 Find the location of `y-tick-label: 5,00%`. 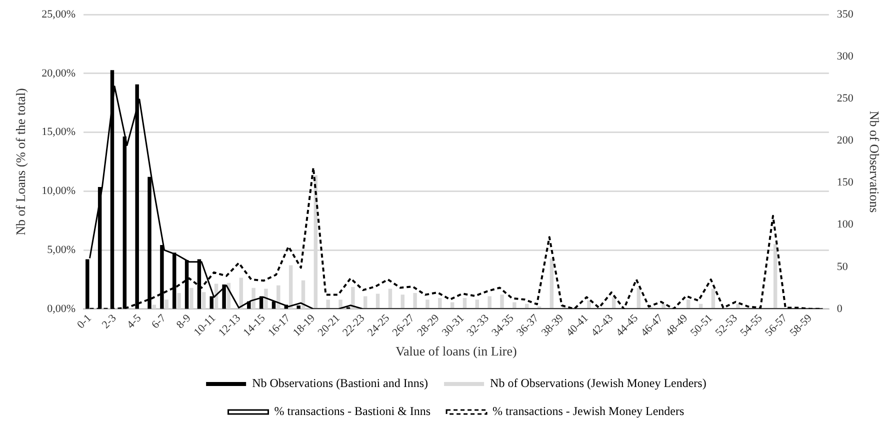

y-tick-label: 5,00% is located at coordinates (61, 250).